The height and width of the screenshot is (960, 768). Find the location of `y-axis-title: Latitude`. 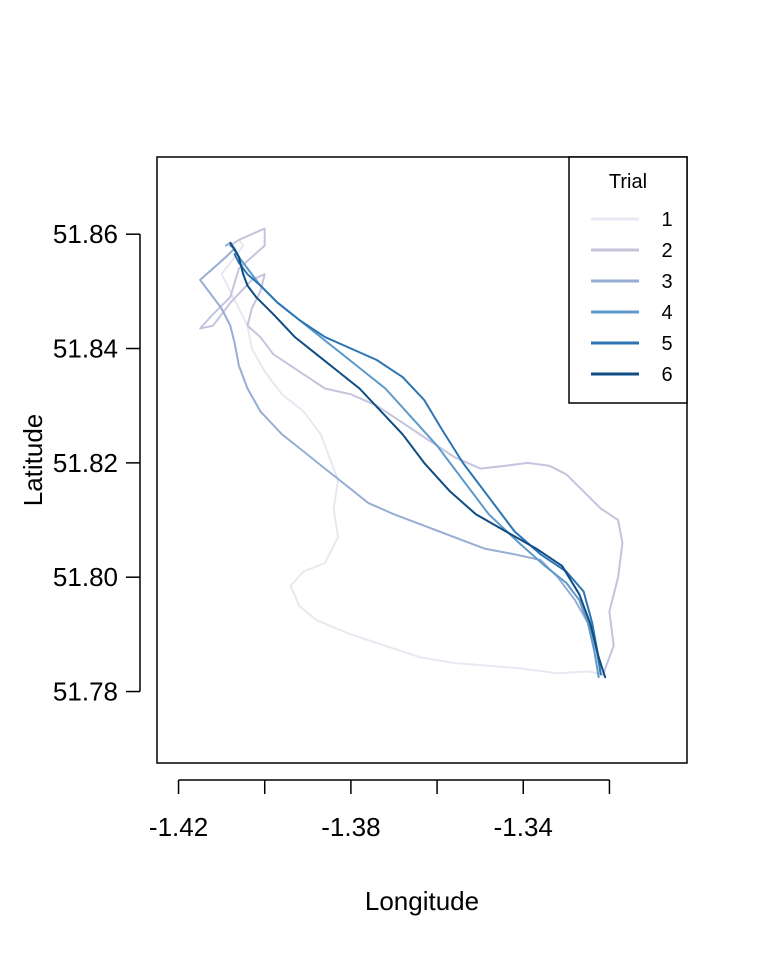

y-axis-title: Latitude is located at coordinates (33, 460).